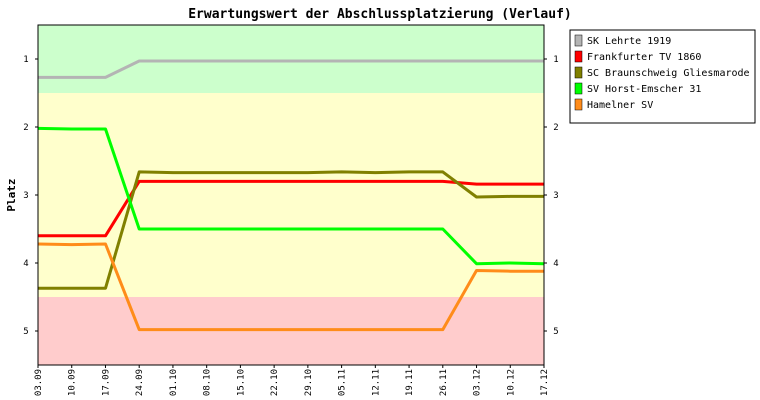 This screenshot has height=400, width=760. Describe the element at coordinates (444, 382) in the screenshot. I see `x-tick-label: 26.11` at that location.